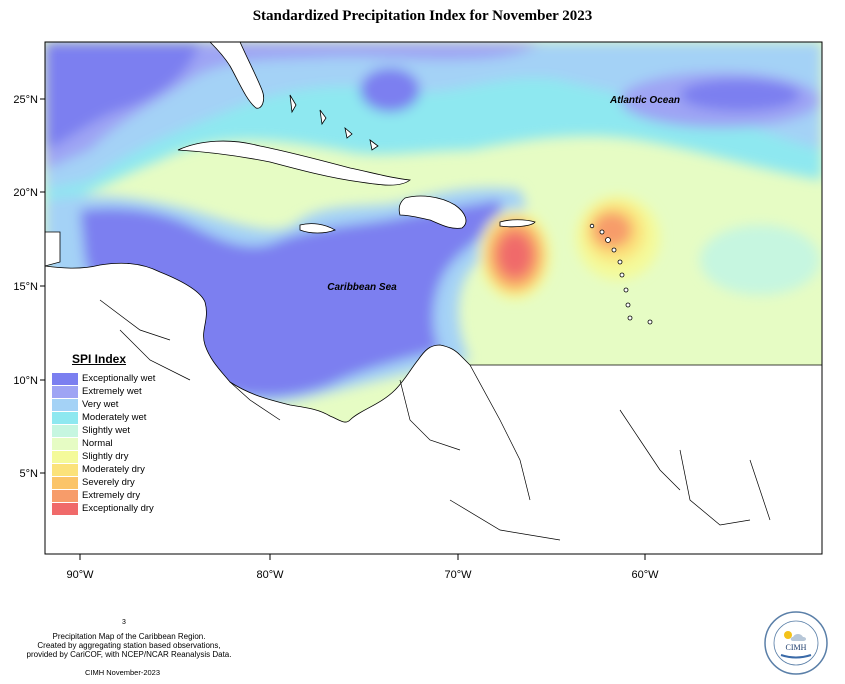 The image size is (845, 684). What do you see at coordinates (100, 404) in the screenshot?
I see `legend-label: Very wet` at bounding box center [100, 404].